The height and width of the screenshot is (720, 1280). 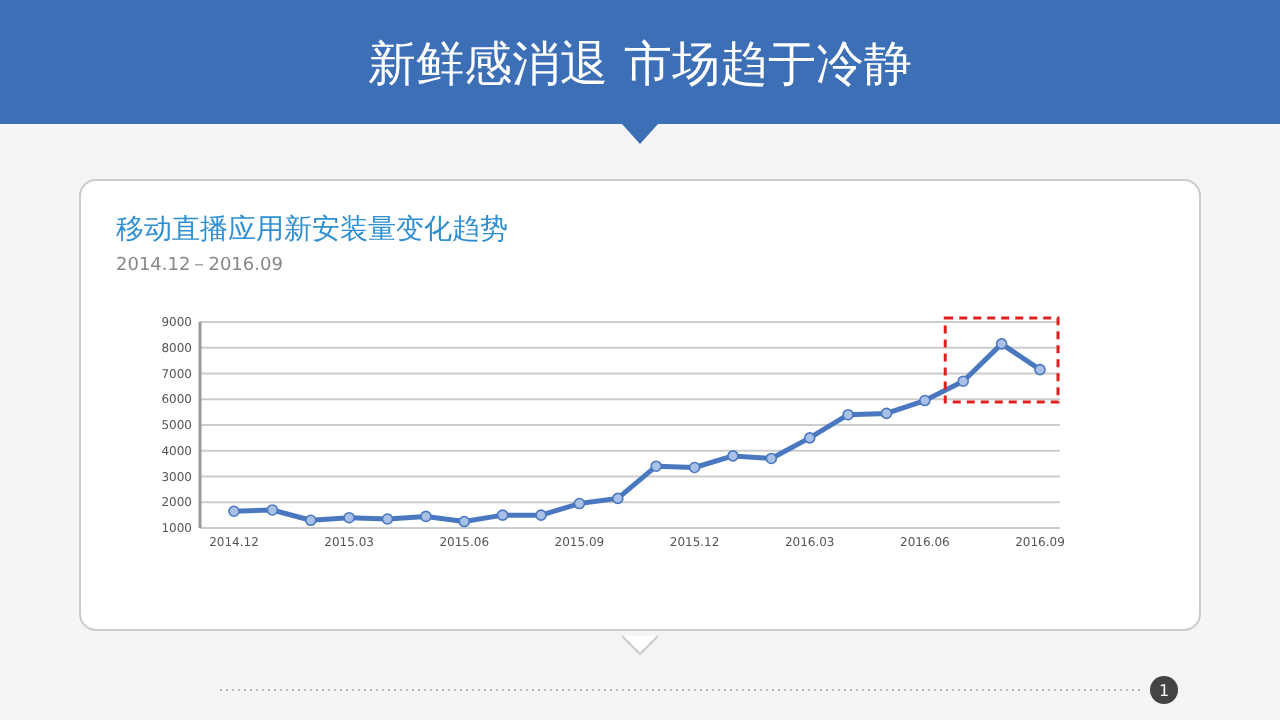 What do you see at coordinates (200, 266) in the screenshot?
I see `chart-subtitle: 2014.12－2016.09` at bounding box center [200, 266].